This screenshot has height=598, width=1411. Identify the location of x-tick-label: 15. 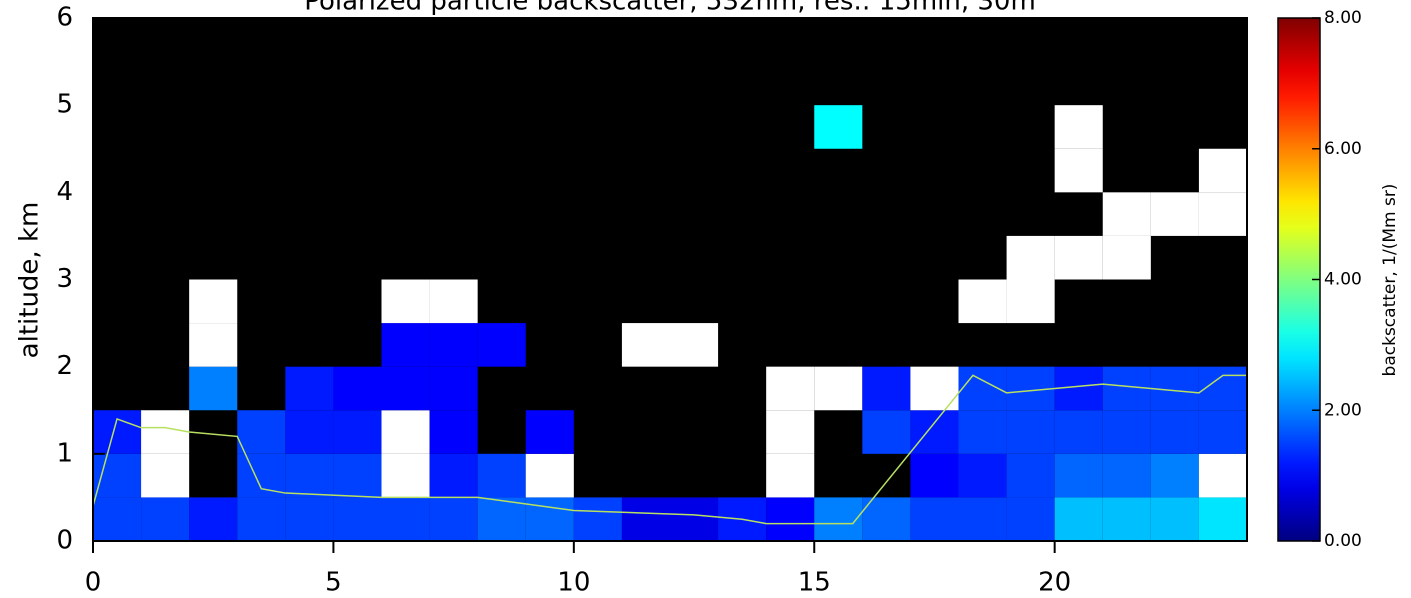
(814, 583).